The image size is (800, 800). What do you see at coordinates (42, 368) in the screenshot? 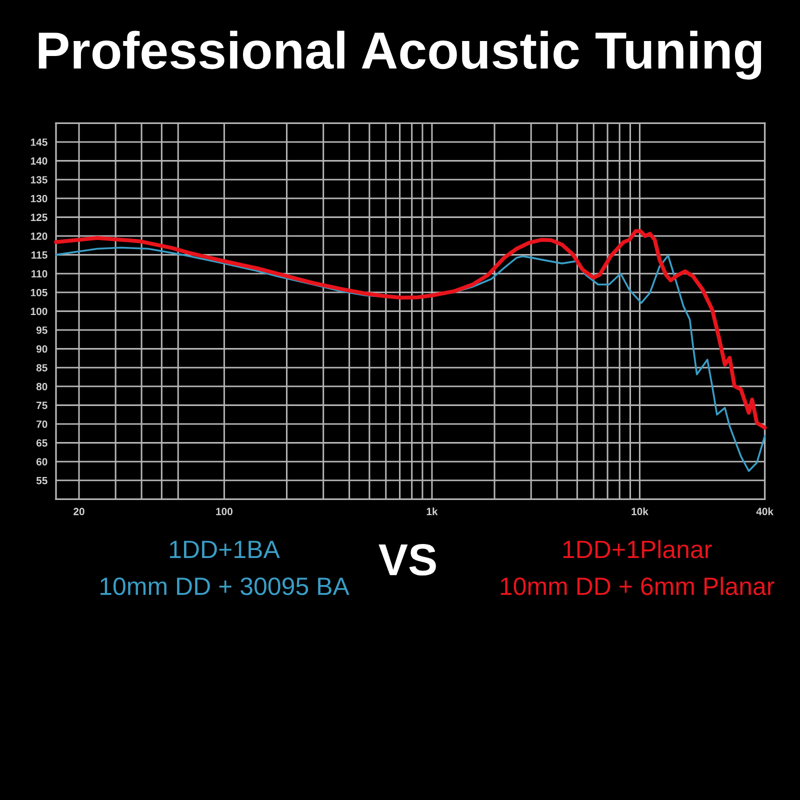
I see `y-tick-label: 85` at bounding box center [42, 368].